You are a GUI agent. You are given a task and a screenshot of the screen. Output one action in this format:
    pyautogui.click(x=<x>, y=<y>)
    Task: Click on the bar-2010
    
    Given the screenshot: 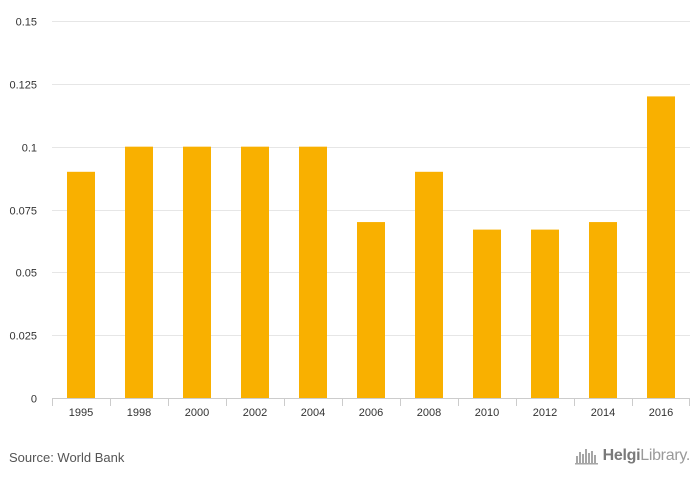 What is the action you would take?
    pyautogui.click(x=487, y=313)
    